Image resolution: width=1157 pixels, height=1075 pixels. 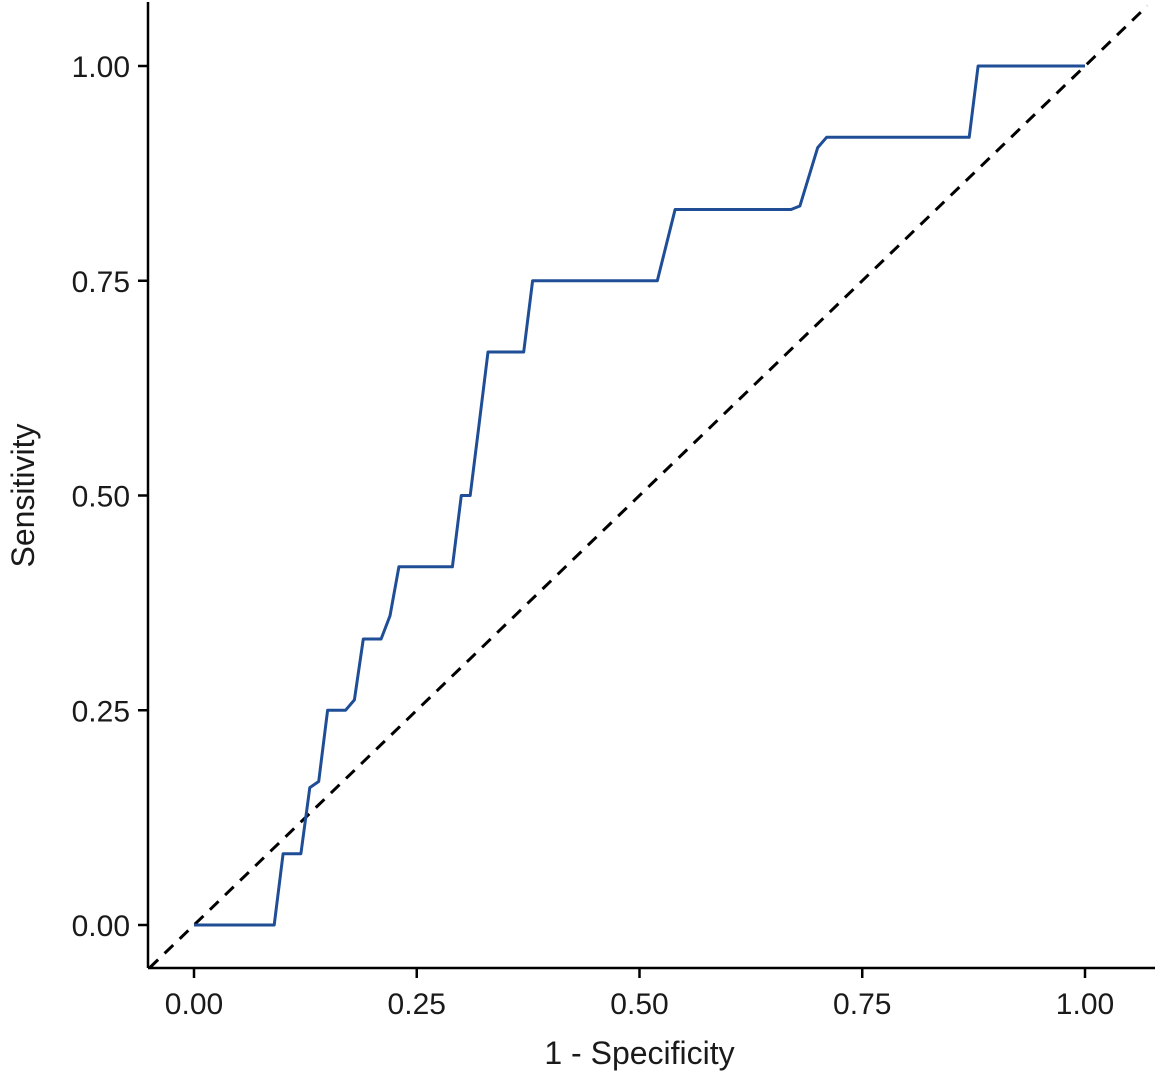 I want to click on x-tick-label: 1.00, so click(x=1085, y=1004).